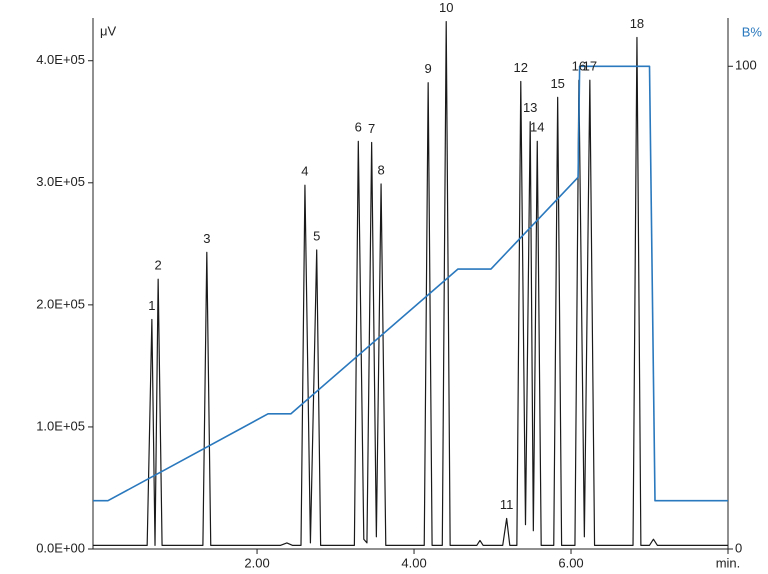 The height and width of the screenshot is (574, 768). What do you see at coordinates (358, 127) in the screenshot?
I see `peak-label: 6` at bounding box center [358, 127].